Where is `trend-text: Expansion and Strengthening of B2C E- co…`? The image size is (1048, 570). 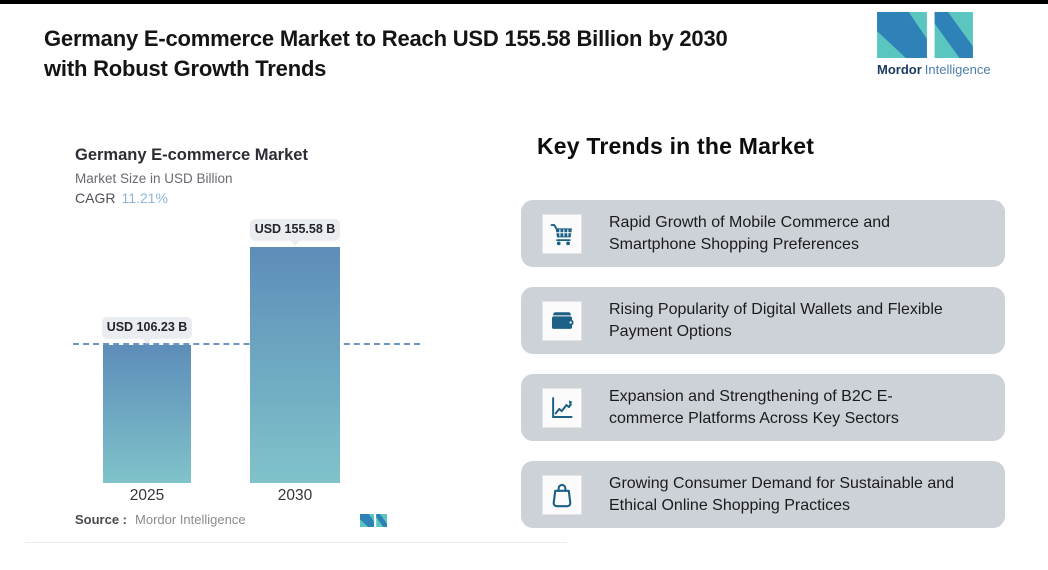 trend-text: Expansion and Strengthening of B2C E- co… is located at coordinates (754, 408).